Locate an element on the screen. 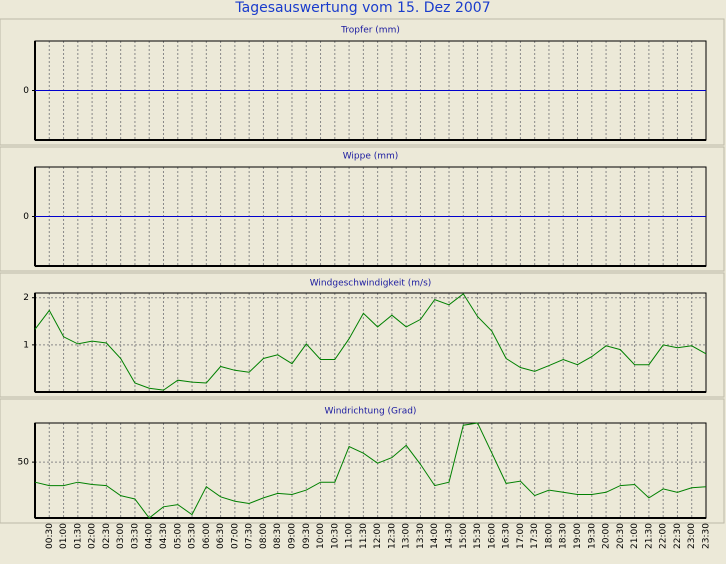 The image size is (726, 564). x-tick-label: 21:30 is located at coordinates (649, 536).